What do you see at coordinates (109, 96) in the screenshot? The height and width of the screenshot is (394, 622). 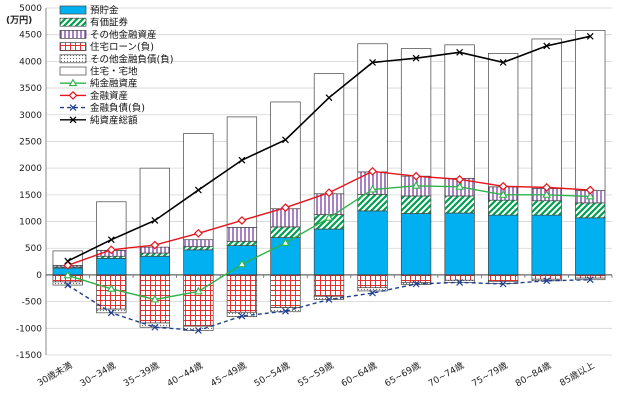 I see `legend-label: 金融資産` at bounding box center [109, 96].